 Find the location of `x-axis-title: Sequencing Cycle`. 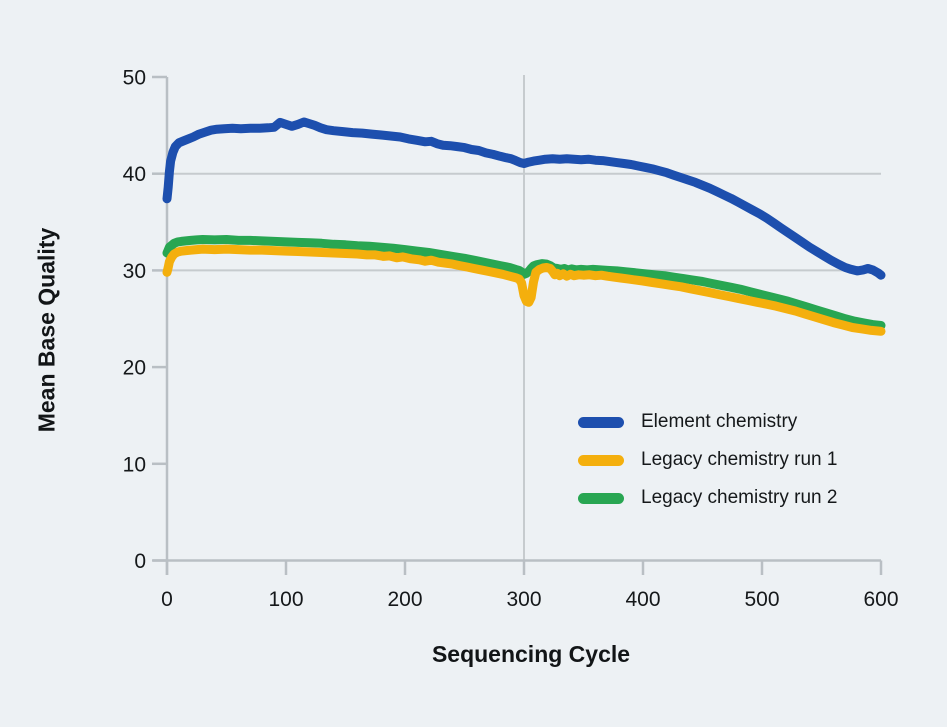

x-axis-title: Sequencing Cycle is located at coordinates (531, 654).